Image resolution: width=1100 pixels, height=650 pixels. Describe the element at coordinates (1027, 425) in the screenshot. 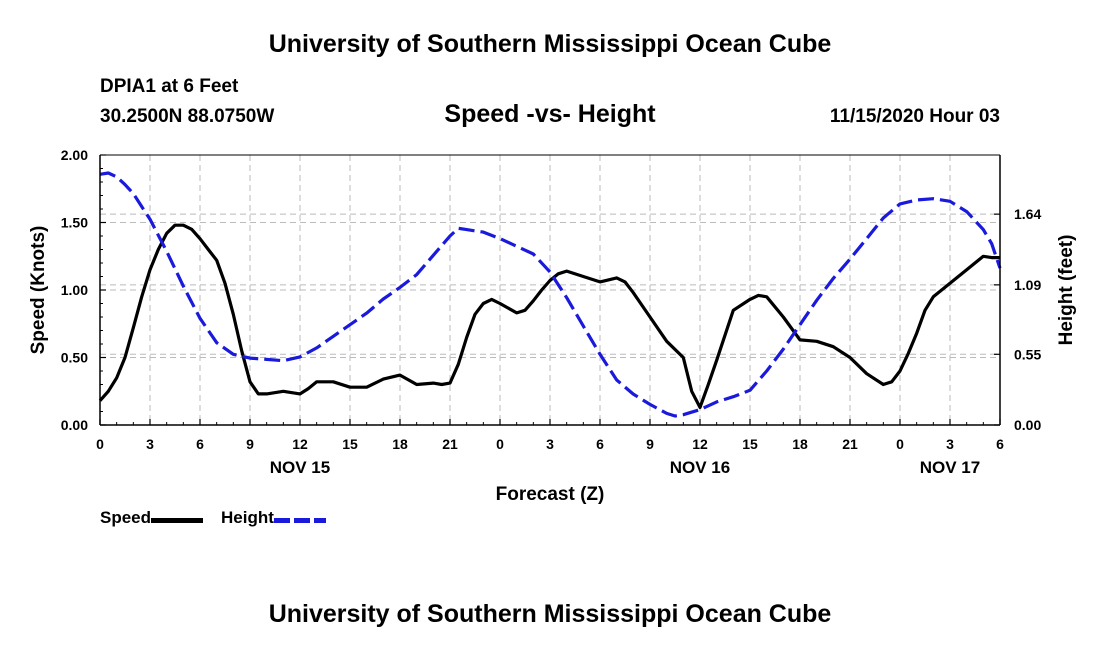

I see `y2-tick-label: 0.00` at that location.